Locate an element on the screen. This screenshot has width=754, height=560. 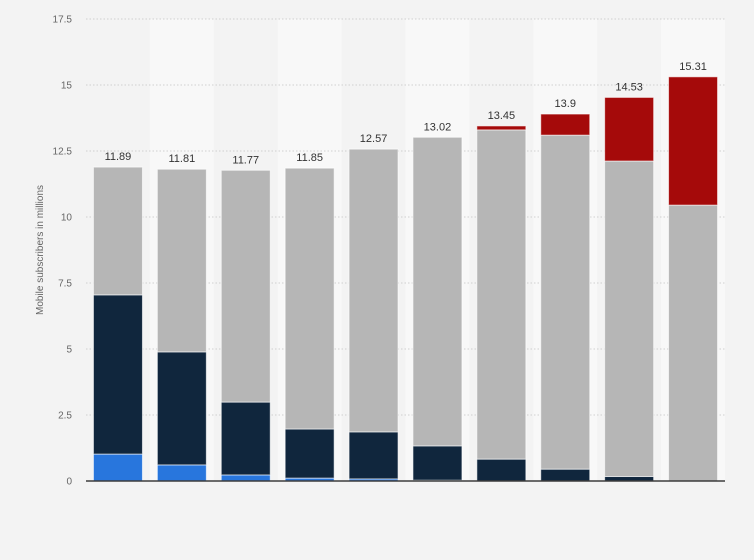
y-axis-ticks: 0 2.5 5 7.5 10 12.5 15 17.5 is located at coordinates (63, 251).